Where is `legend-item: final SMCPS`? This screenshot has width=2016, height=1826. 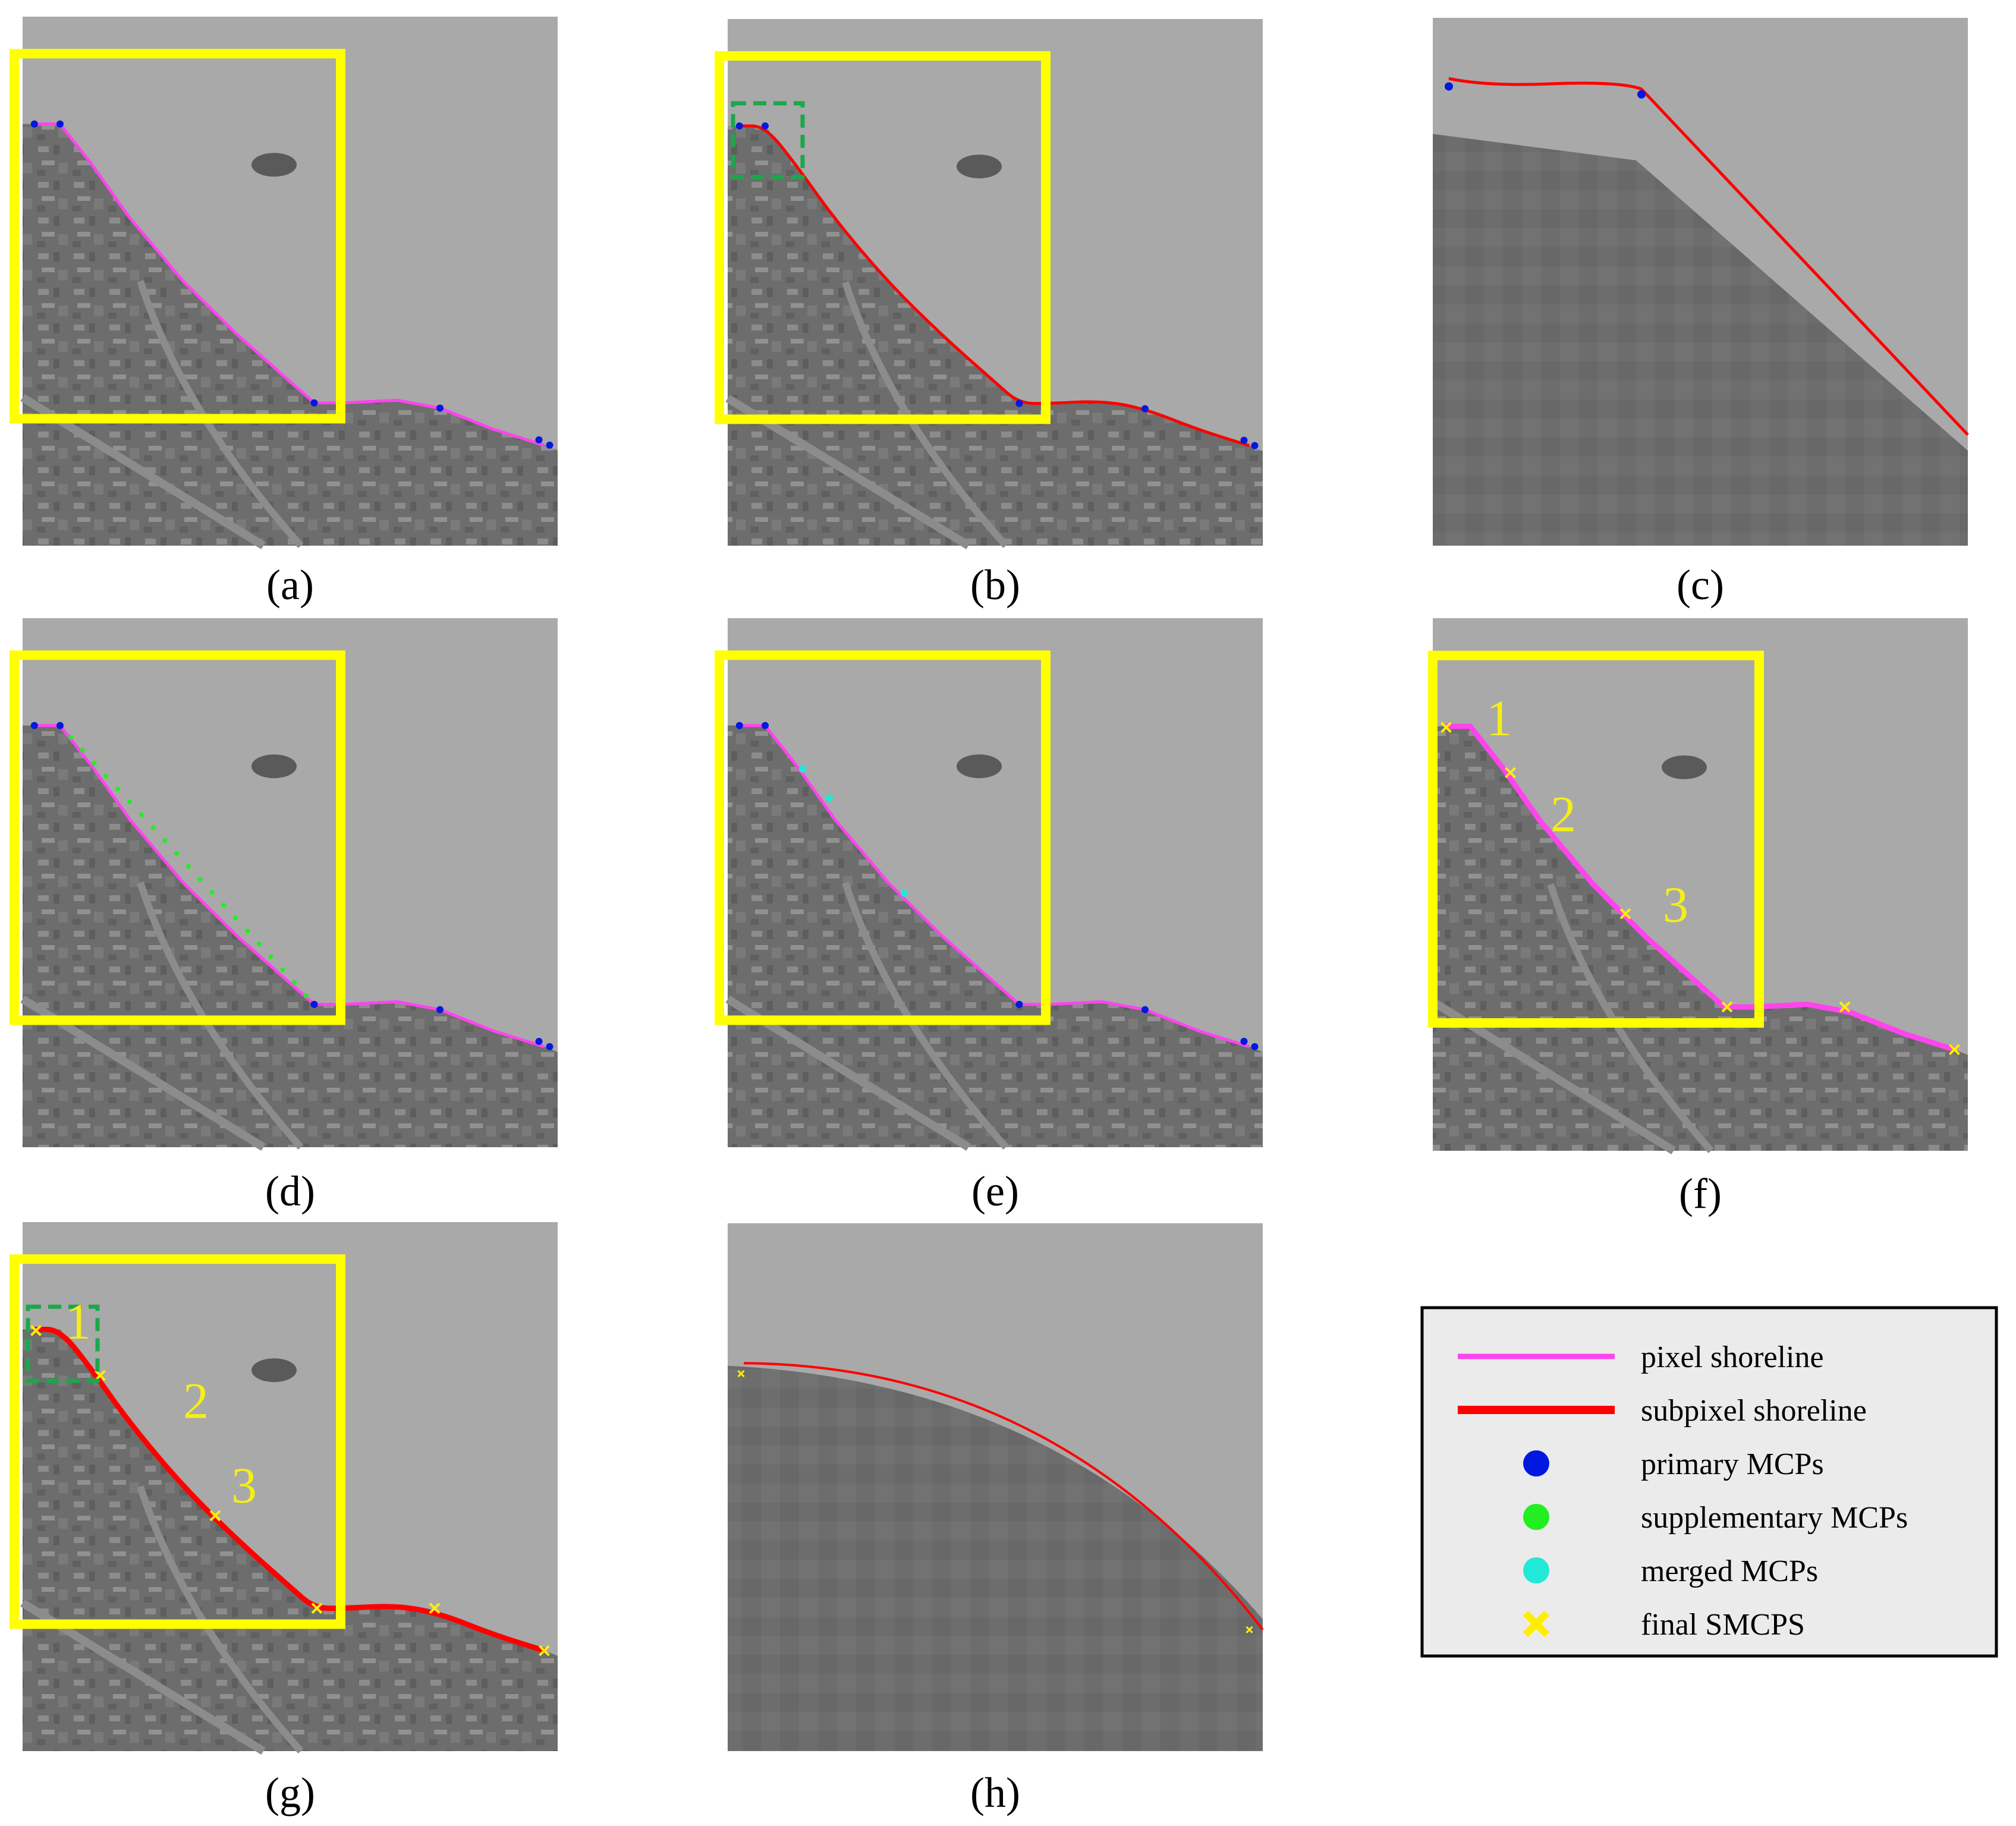
legend-item: final SMCPS is located at coordinates (1664, 1625).